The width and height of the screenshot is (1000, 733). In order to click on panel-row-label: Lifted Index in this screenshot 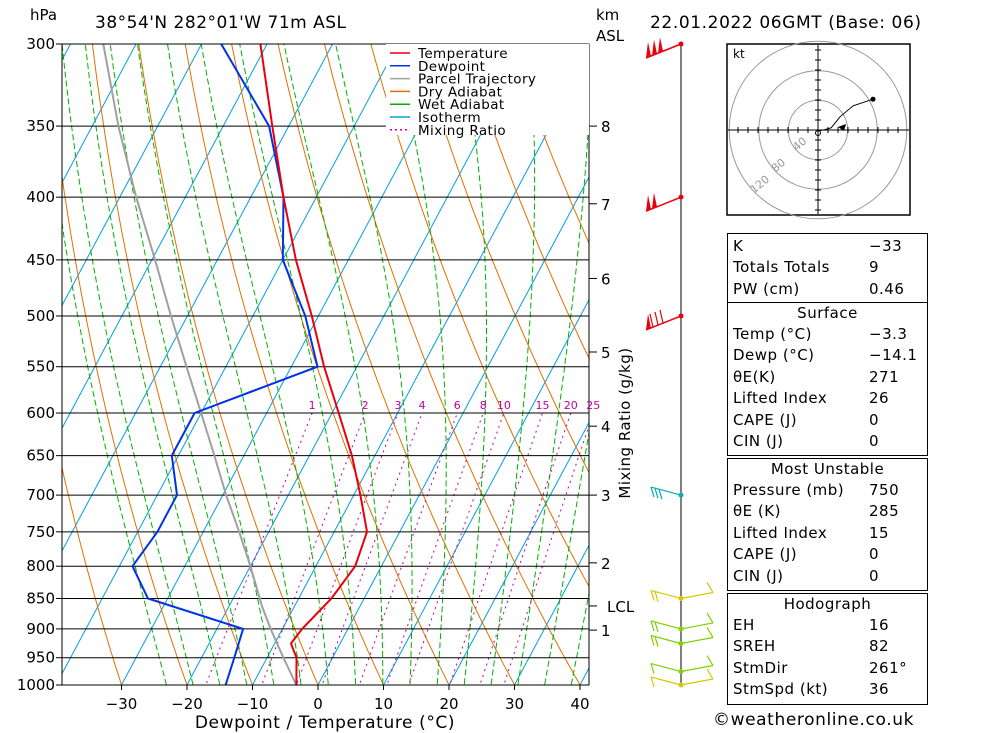, I will do `click(780, 398)`.